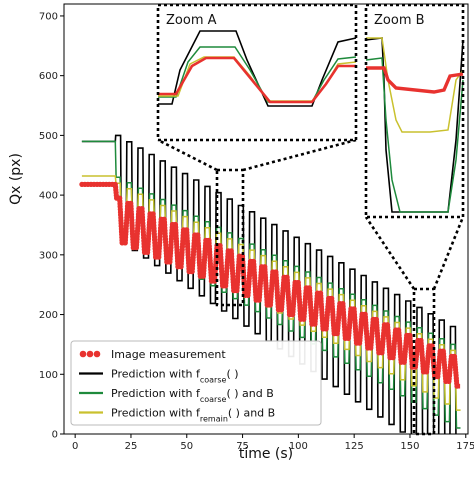 This screenshot has width=474, height=481. I want to click on x-tick-label: 25, so click(131, 446).